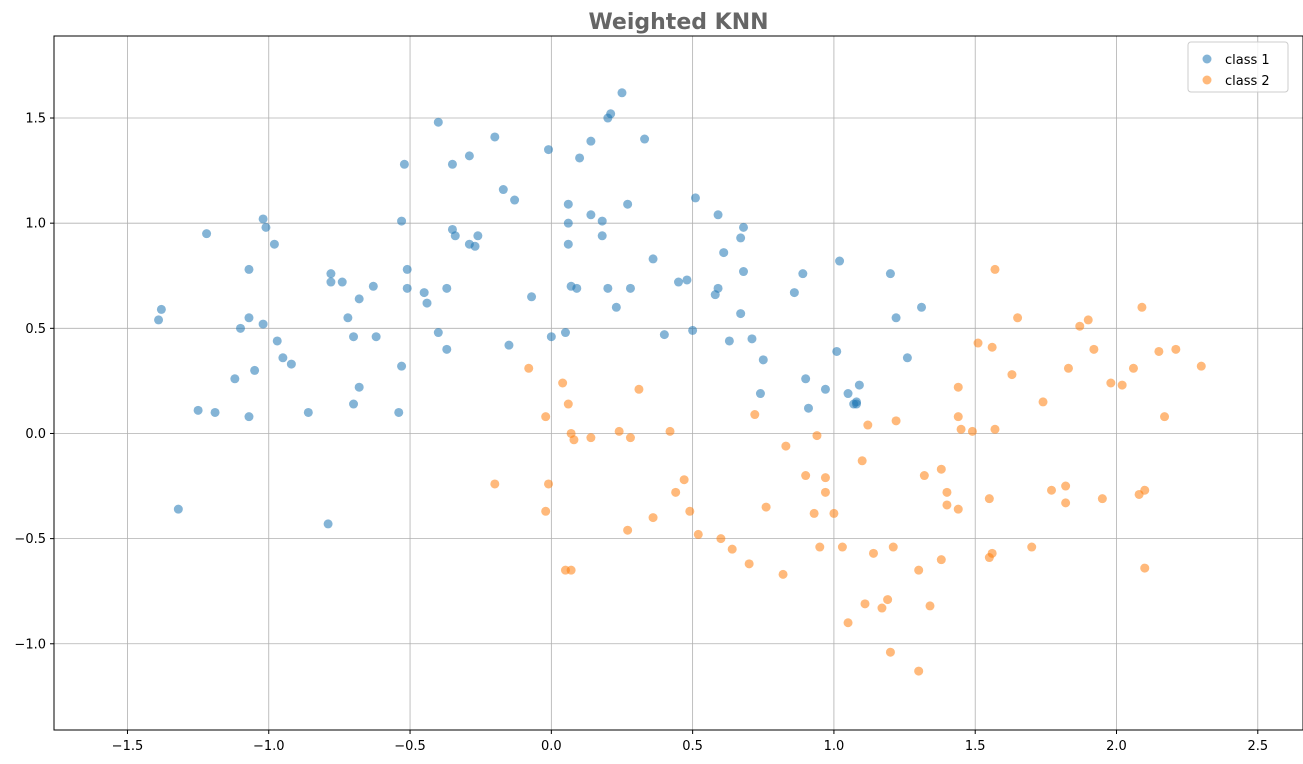 Image resolution: width=1303 pixels, height=764 pixels. I want to click on y-tick-label: −1.0, so click(30, 644).